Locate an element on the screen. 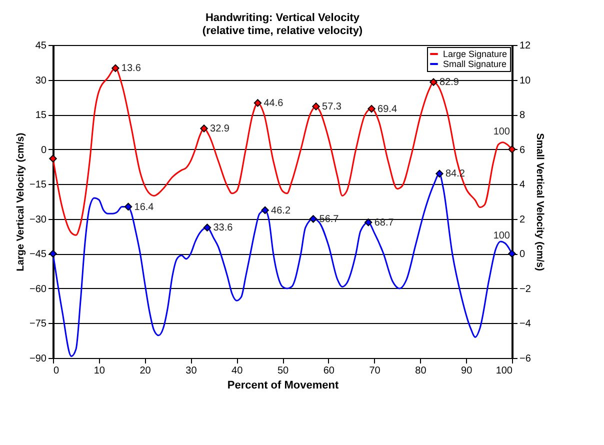 This screenshot has width=604, height=445. x-axis-title: Percent of Movement is located at coordinates (283, 386).